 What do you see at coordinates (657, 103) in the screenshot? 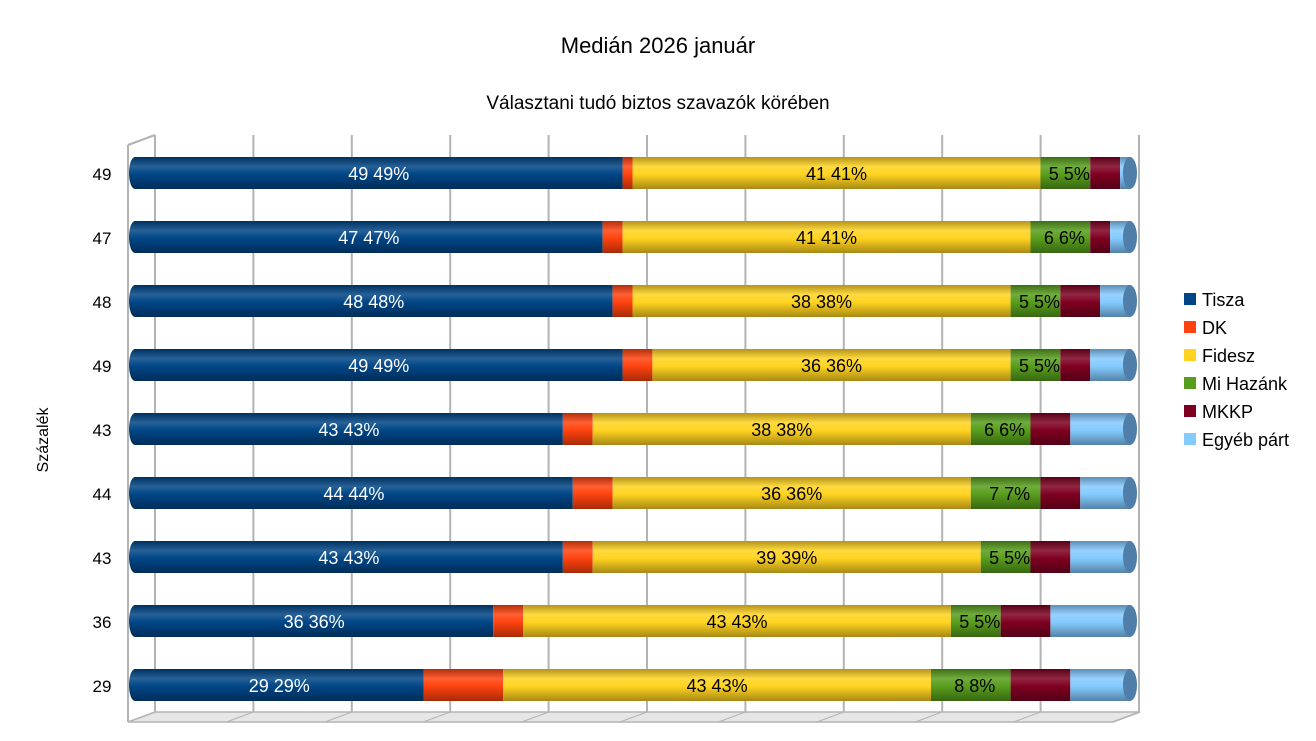
I see `chart-subtitle: Választani tudó biztos szavazók körében` at bounding box center [657, 103].